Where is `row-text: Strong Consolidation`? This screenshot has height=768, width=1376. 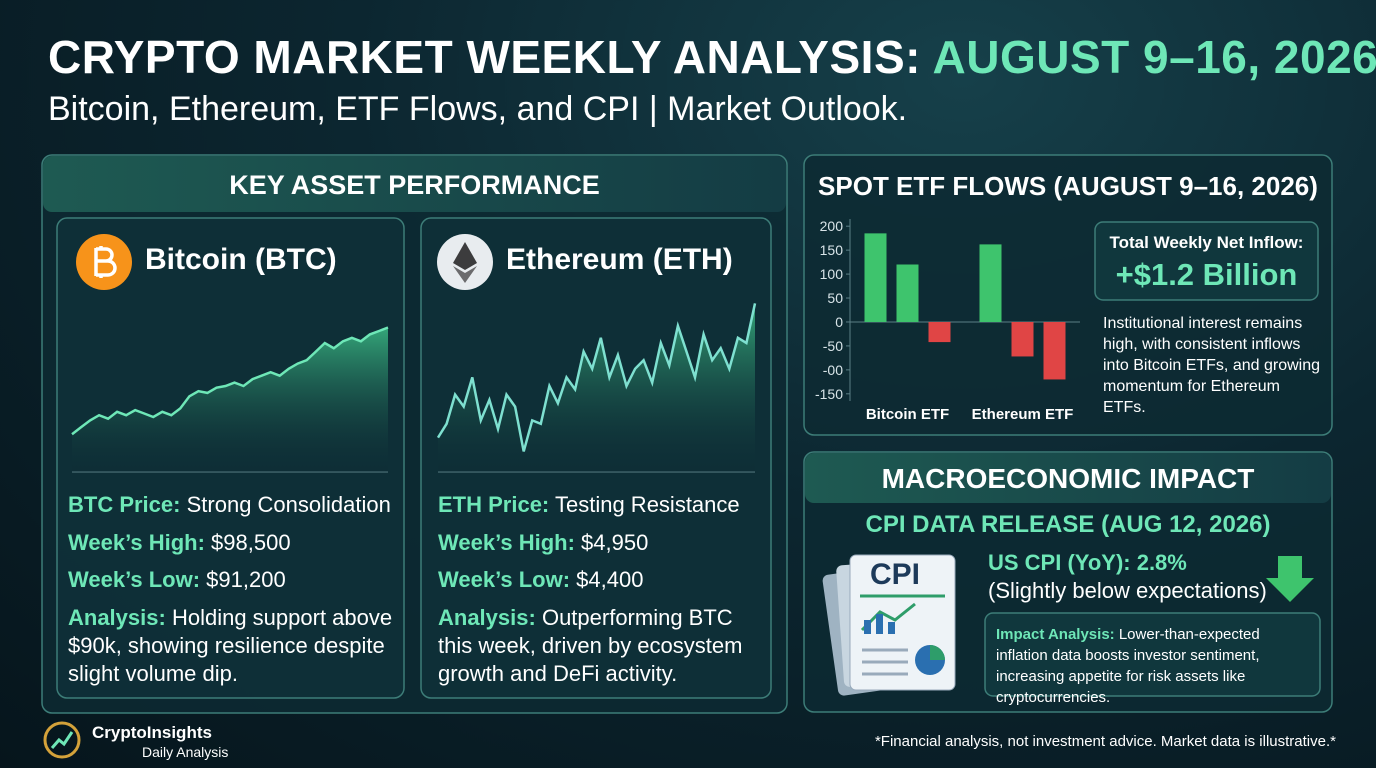 row-text: Strong Consolidation is located at coordinates (288, 504).